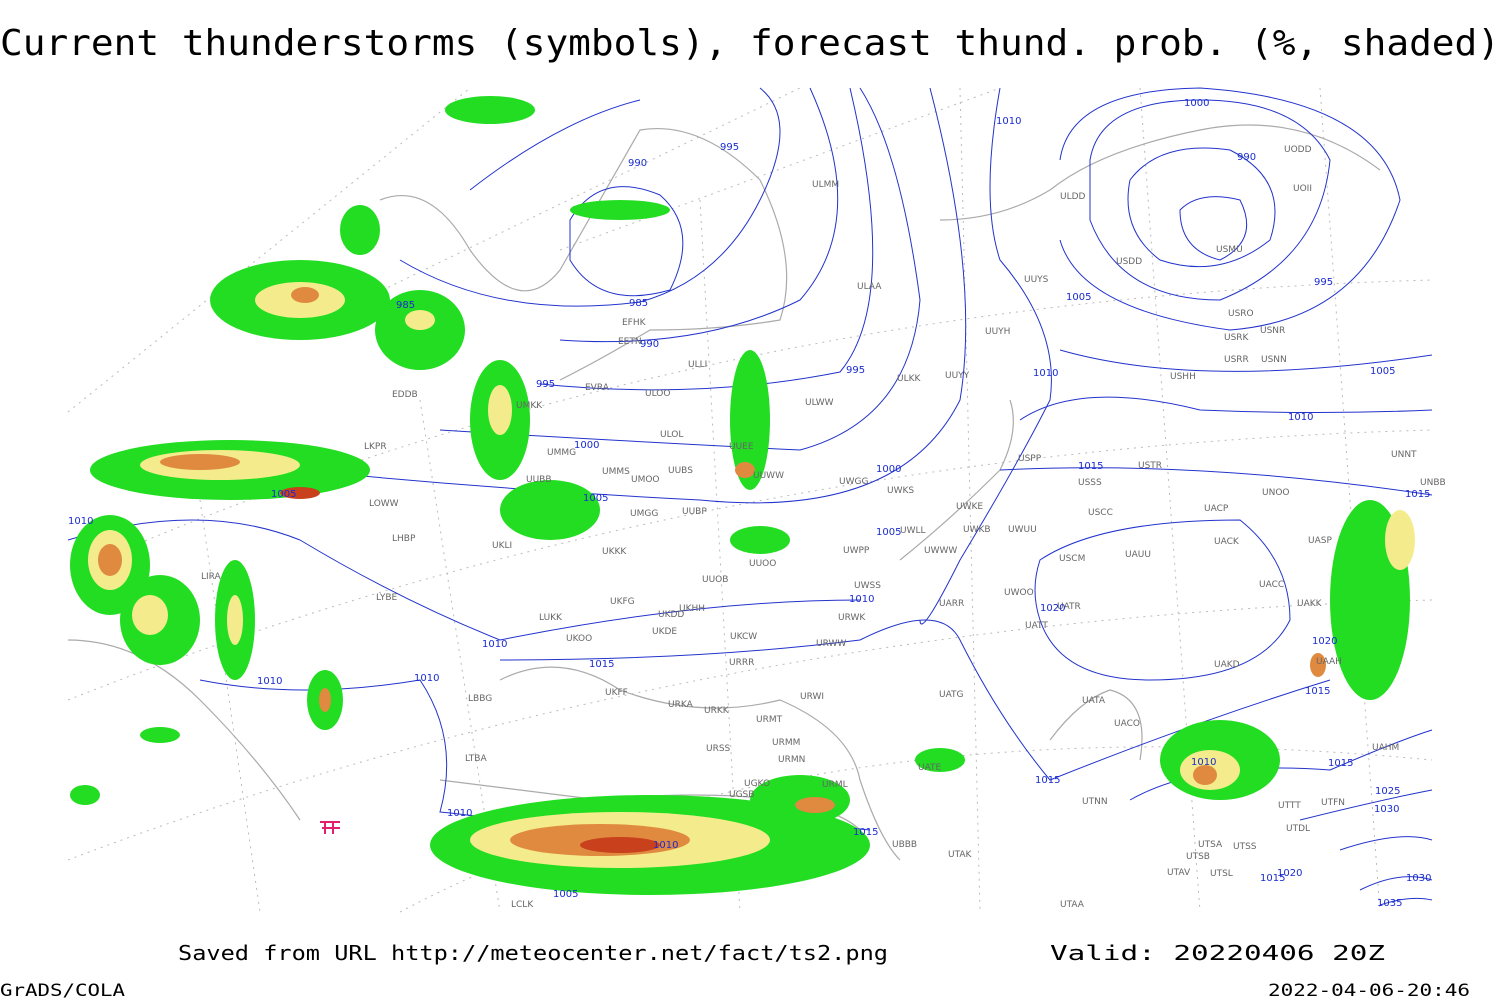 The height and width of the screenshot is (1000, 1500). What do you see at coordinates (681, 705) in the screenshot?
I see `station-label: URKA` at bounding box center [681, 705].